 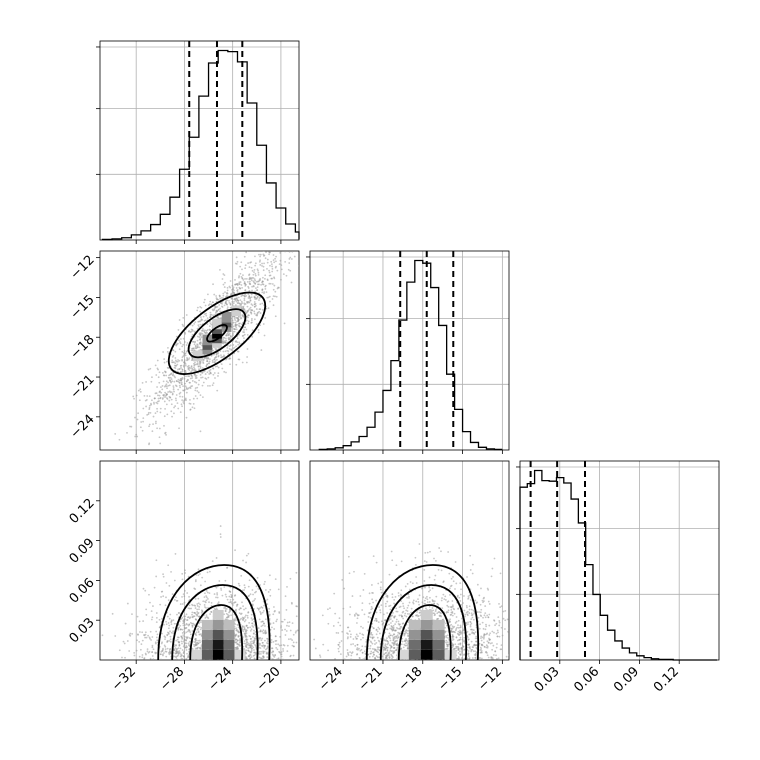 I want to click on density-cell, so click(x=218, y=644).